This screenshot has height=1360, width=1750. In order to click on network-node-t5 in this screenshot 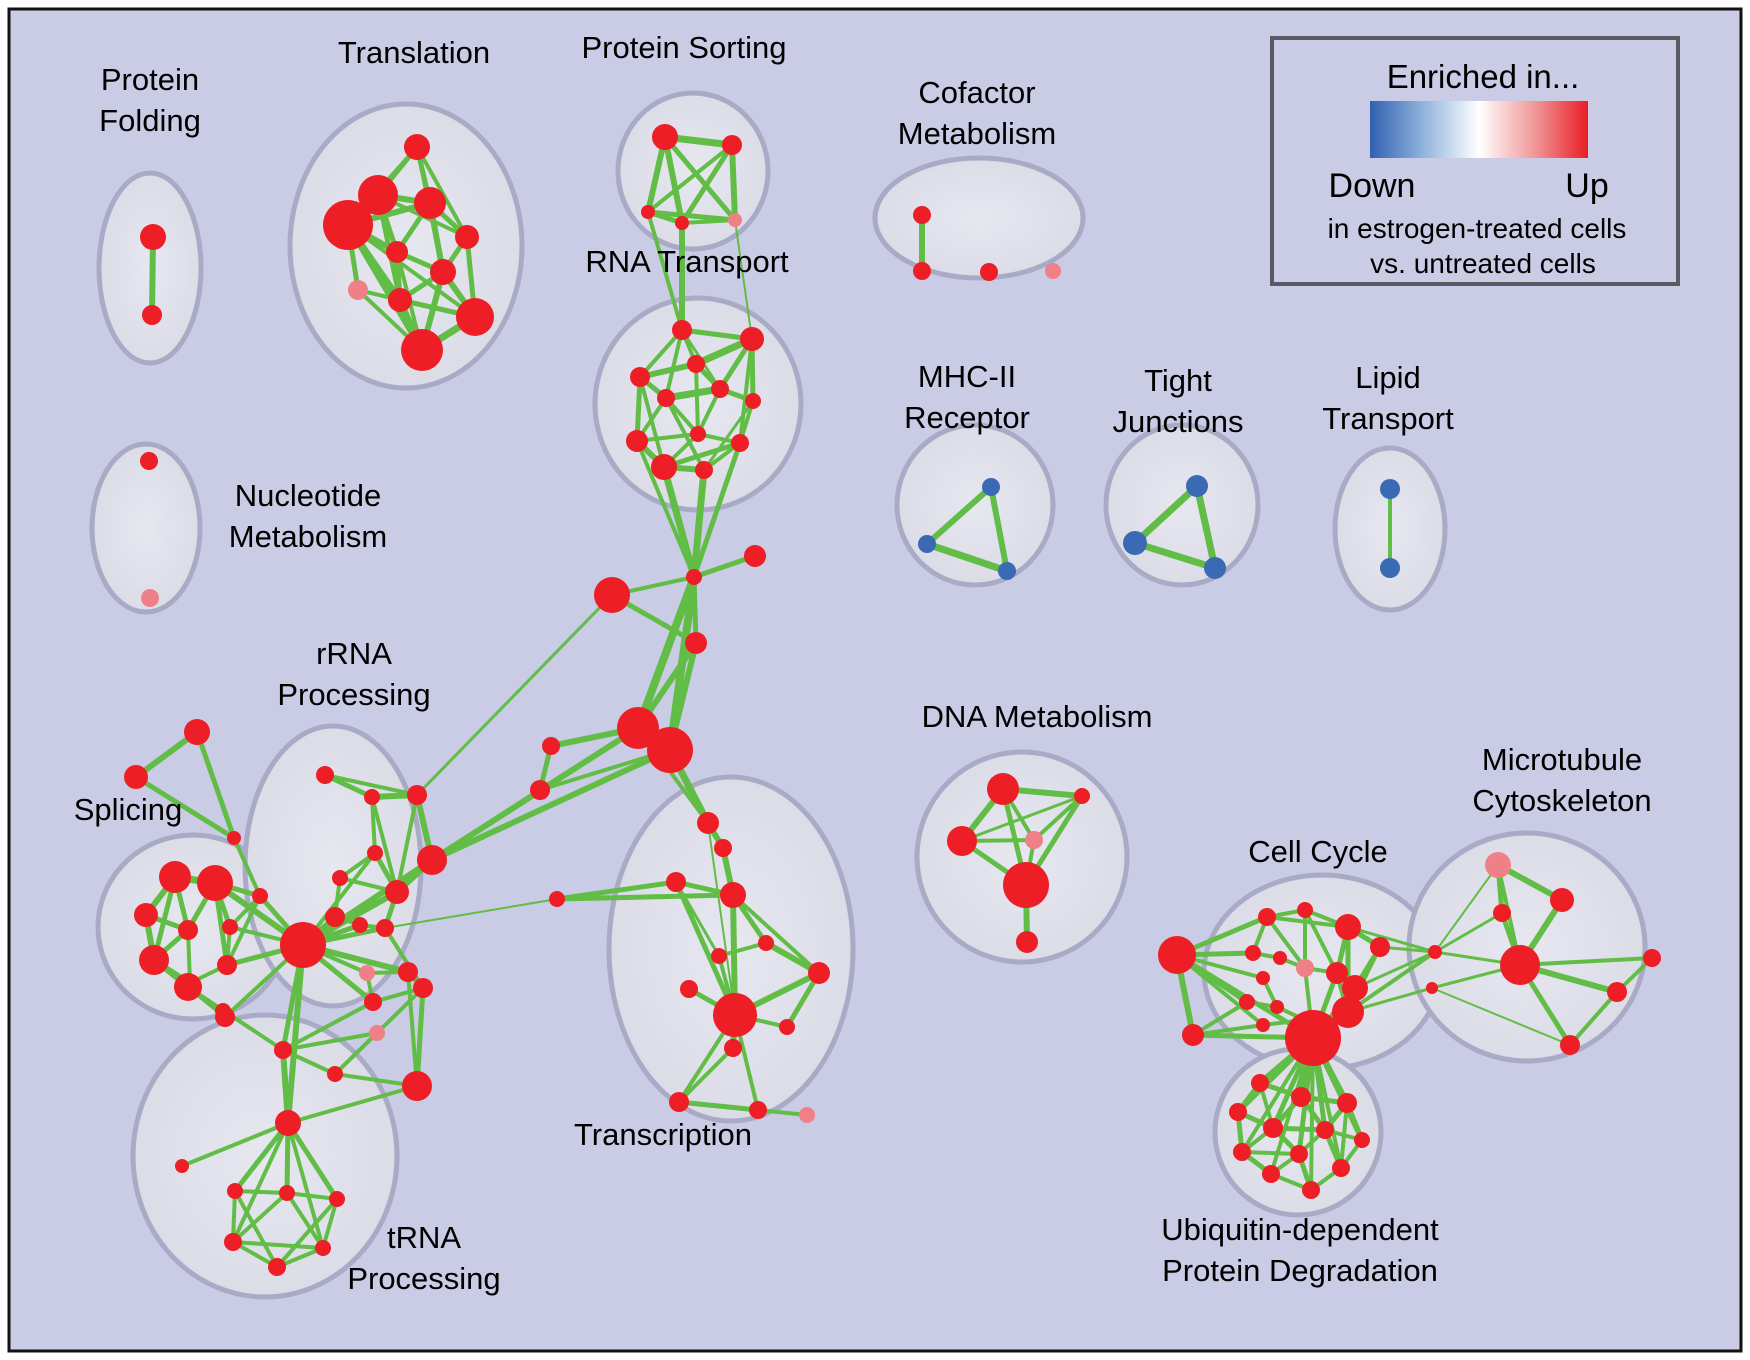, I will do `click(467, 237)`.